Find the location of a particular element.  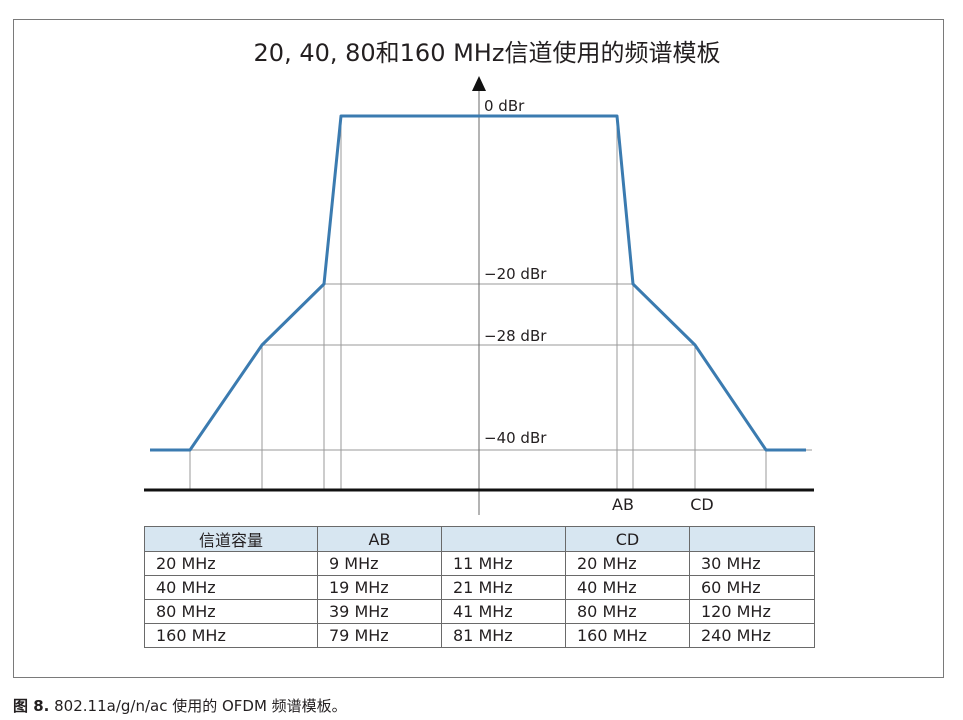

caption-figure-label: 图 8. is located at coordinates (31, 706).